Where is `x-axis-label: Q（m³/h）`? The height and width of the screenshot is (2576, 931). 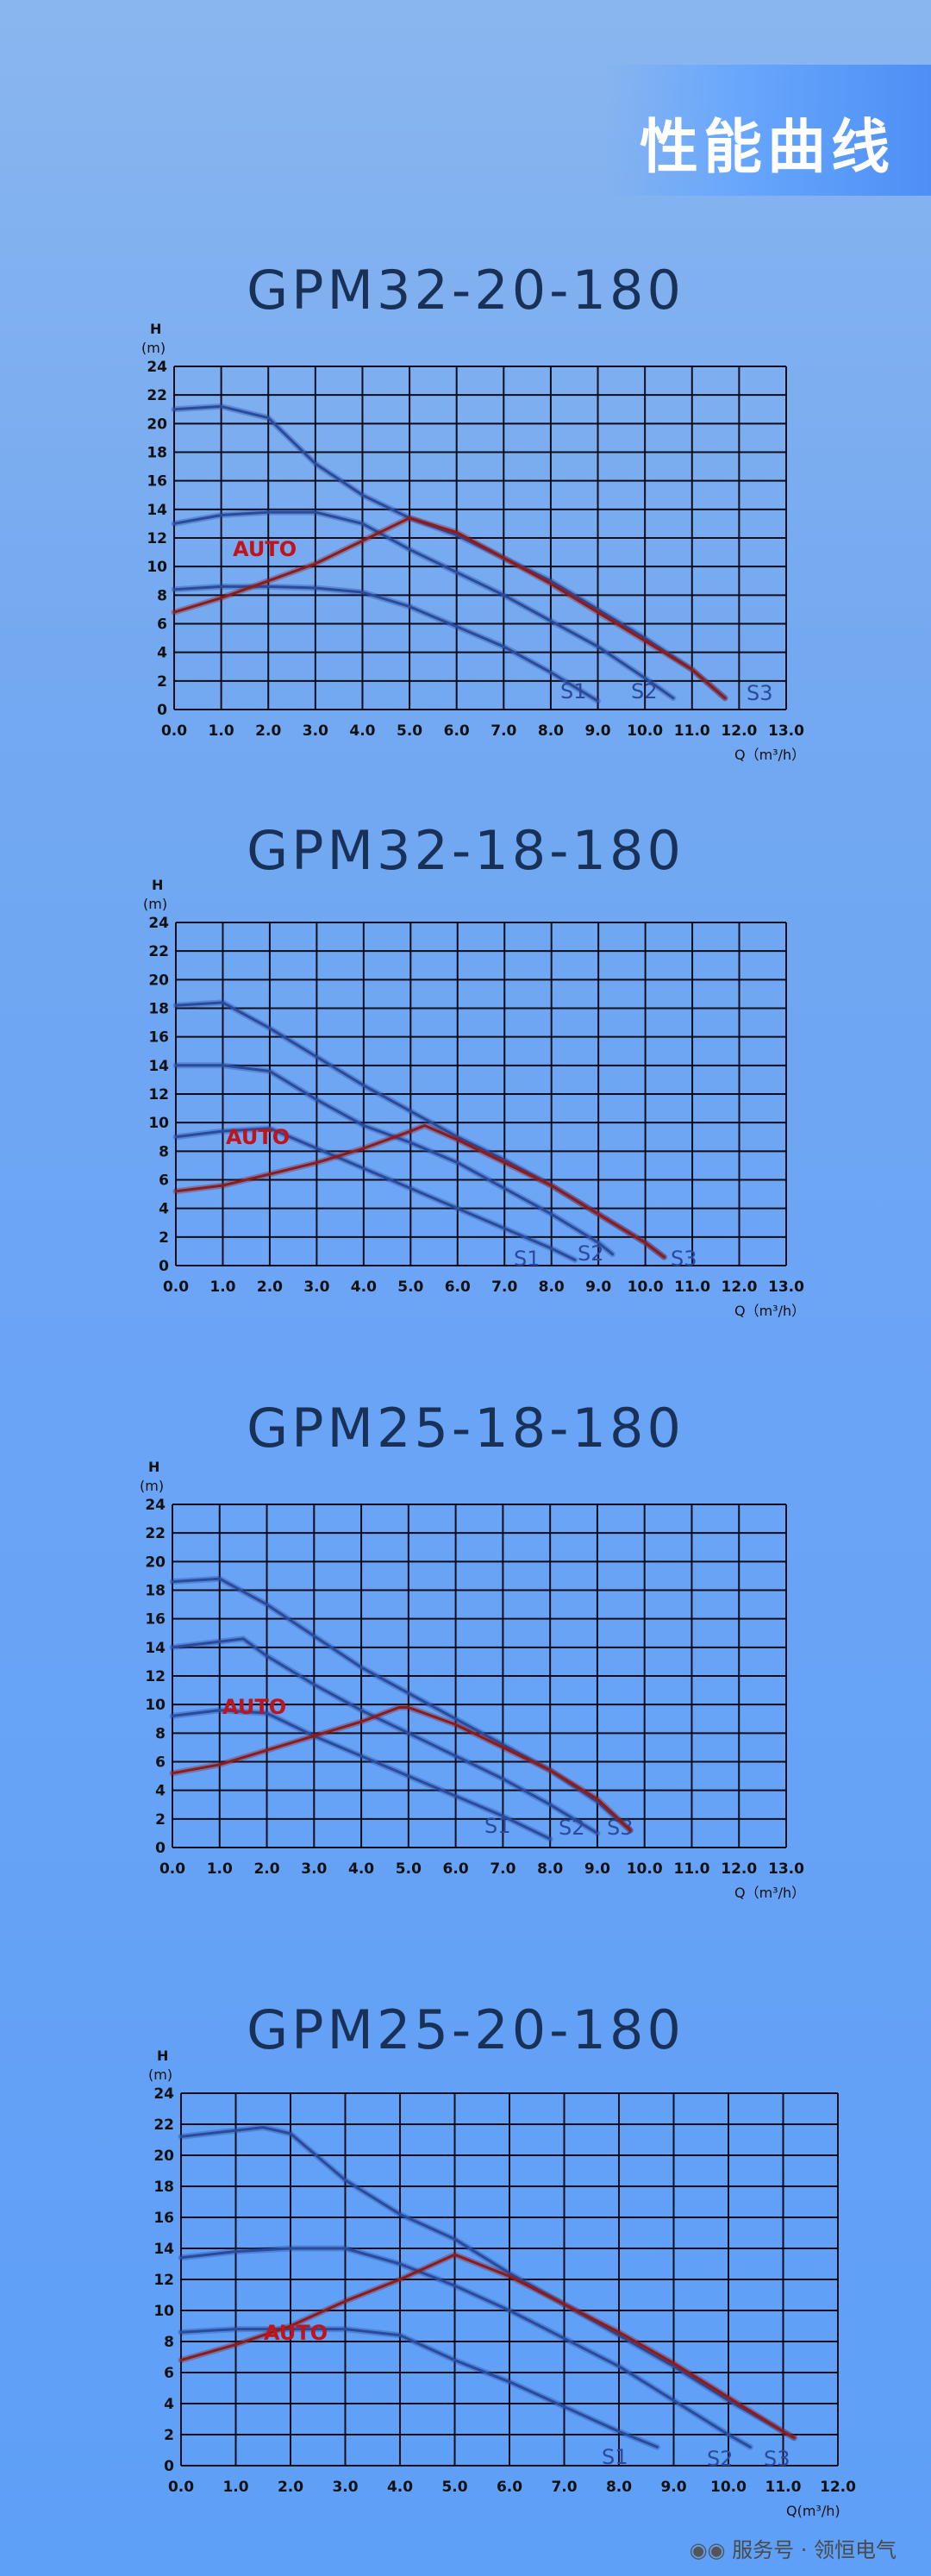 x-axis-label: Q（m³/h） is located at coordinates (769, 1311).